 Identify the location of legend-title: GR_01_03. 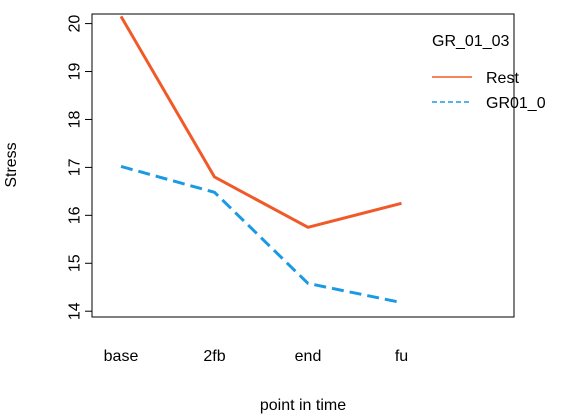
(470, 41).